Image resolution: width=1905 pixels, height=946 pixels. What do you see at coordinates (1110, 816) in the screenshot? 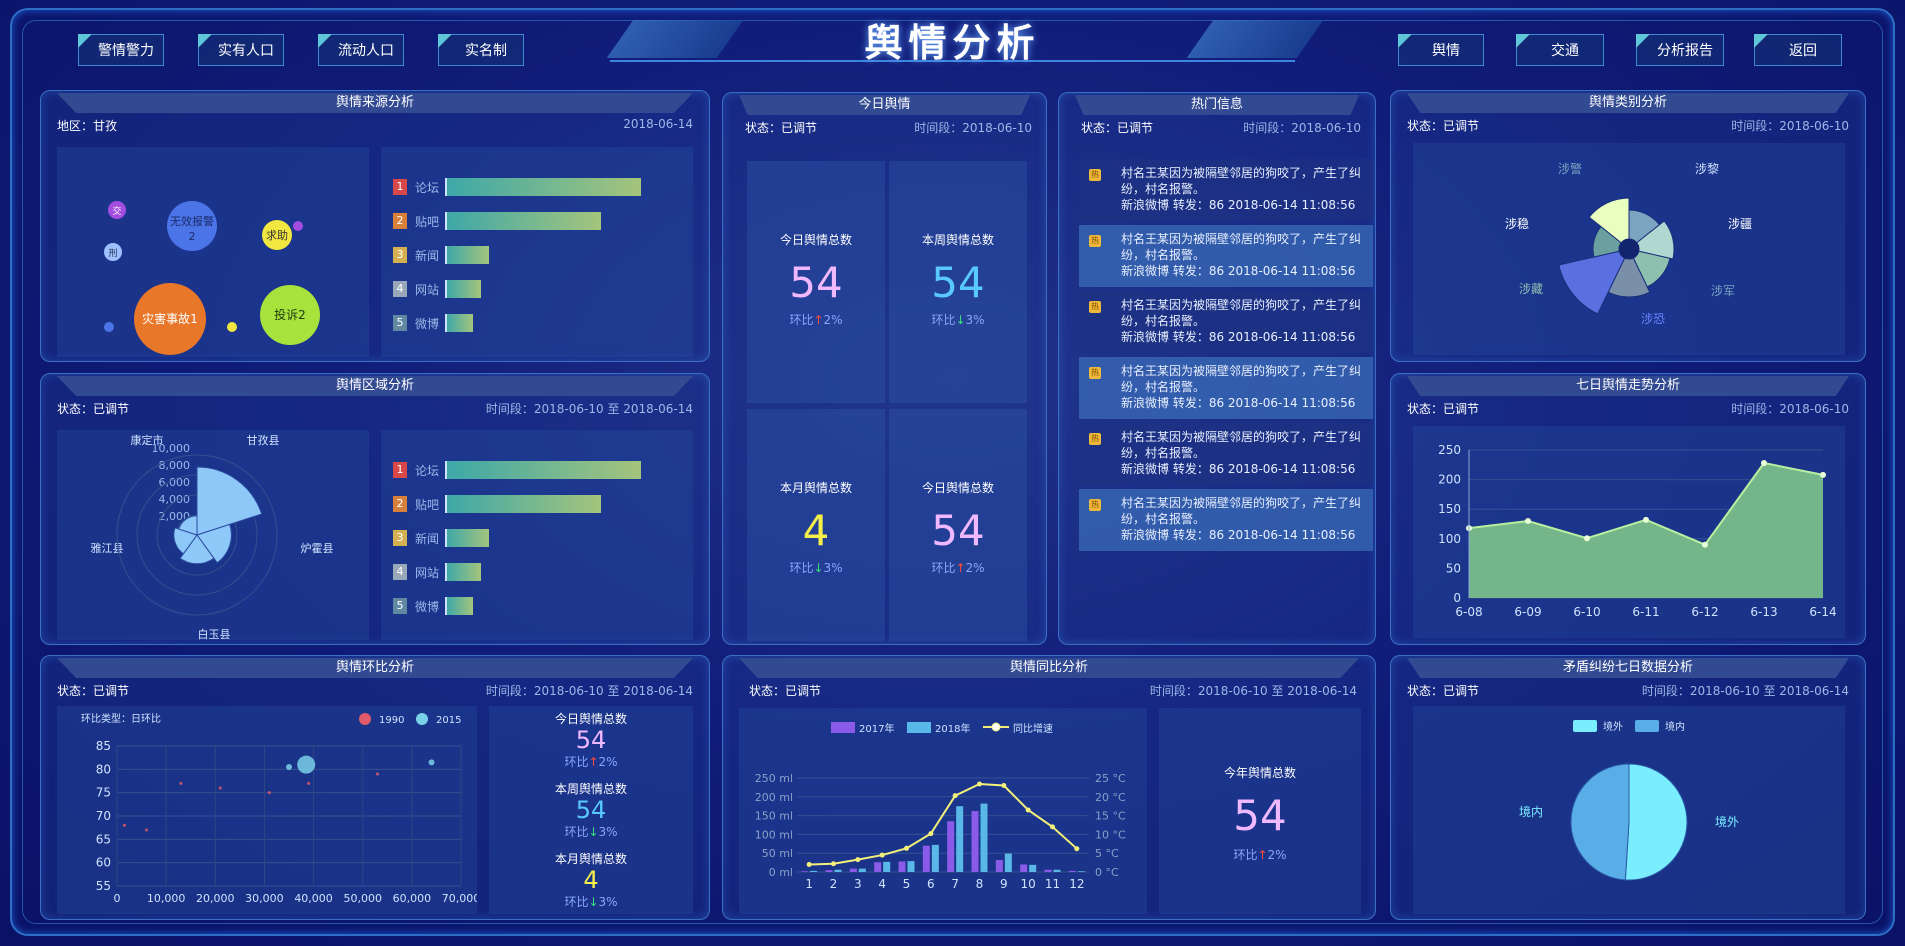
I see `yoy-y-right-tick: 15 °C` at bounding box center [1110, 816].